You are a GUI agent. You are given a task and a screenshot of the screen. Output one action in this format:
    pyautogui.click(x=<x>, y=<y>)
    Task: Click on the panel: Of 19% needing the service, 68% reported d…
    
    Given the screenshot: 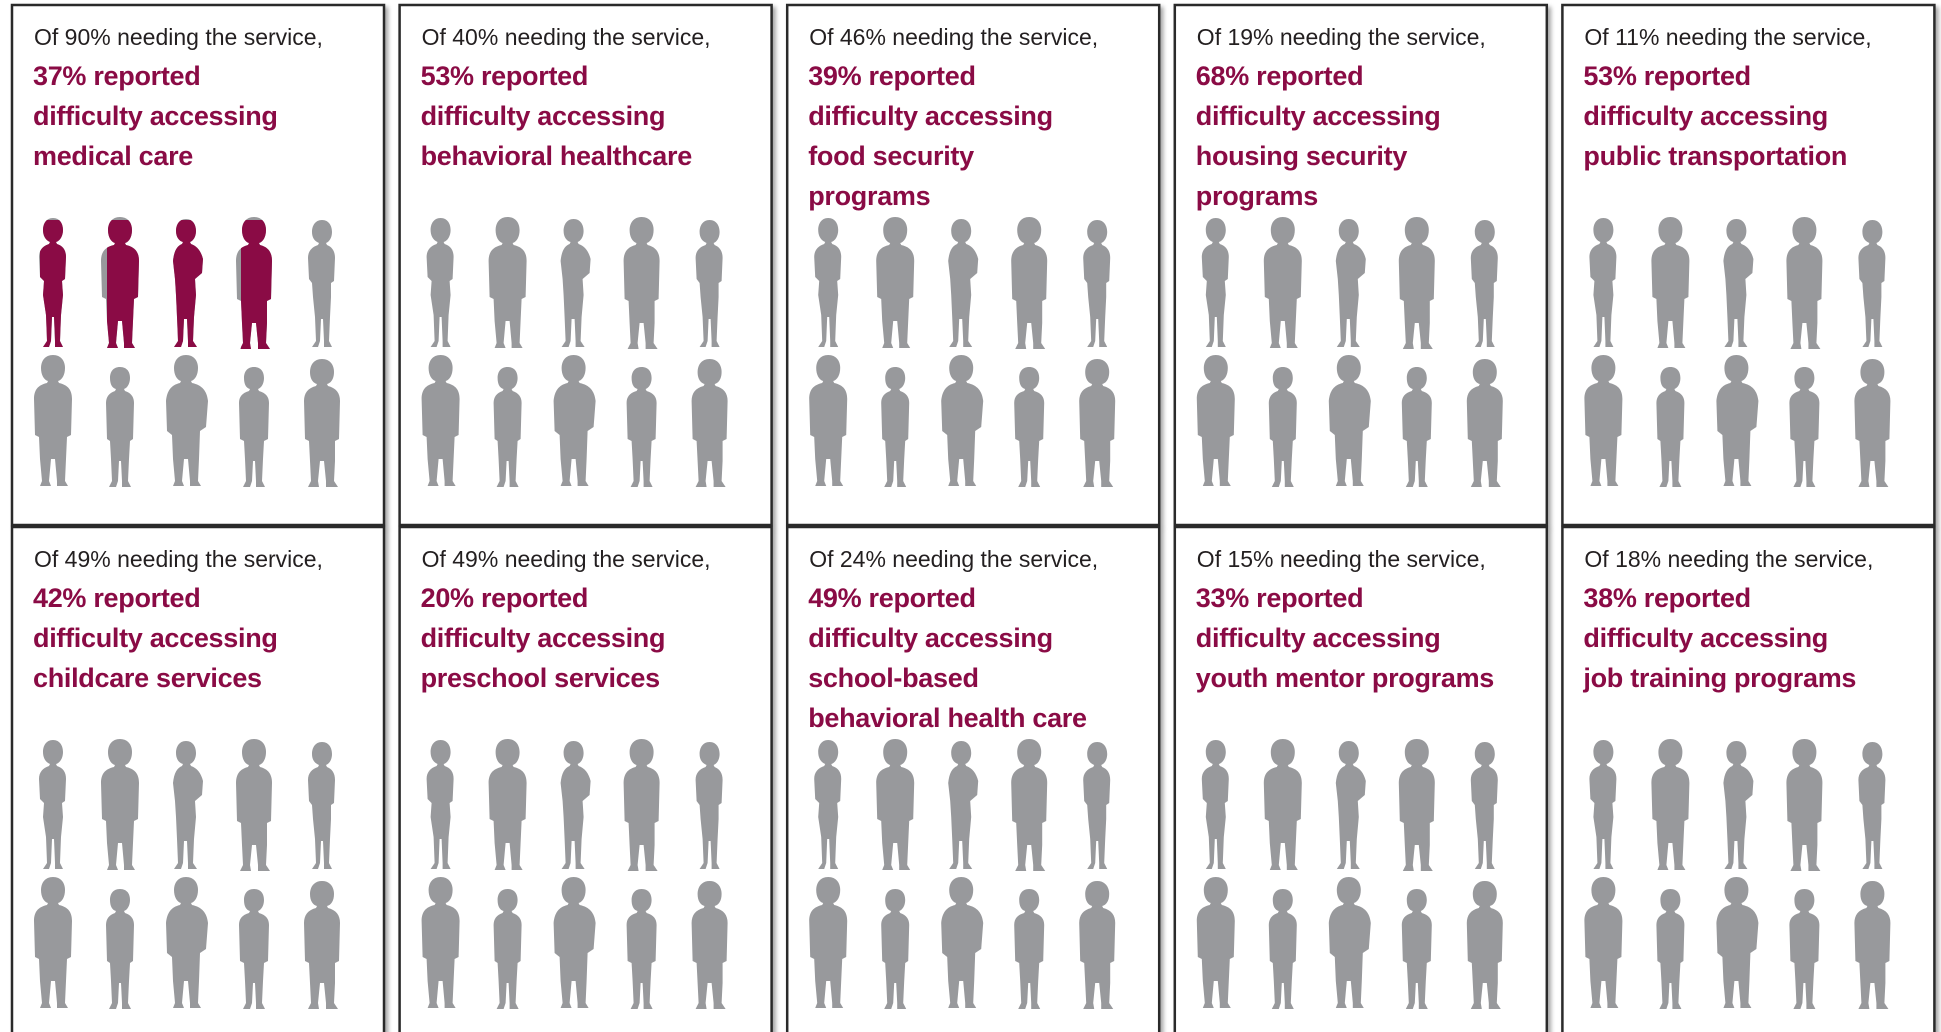 What is the action you would take?
    pyautogui.click(x=1361, y=265)
    